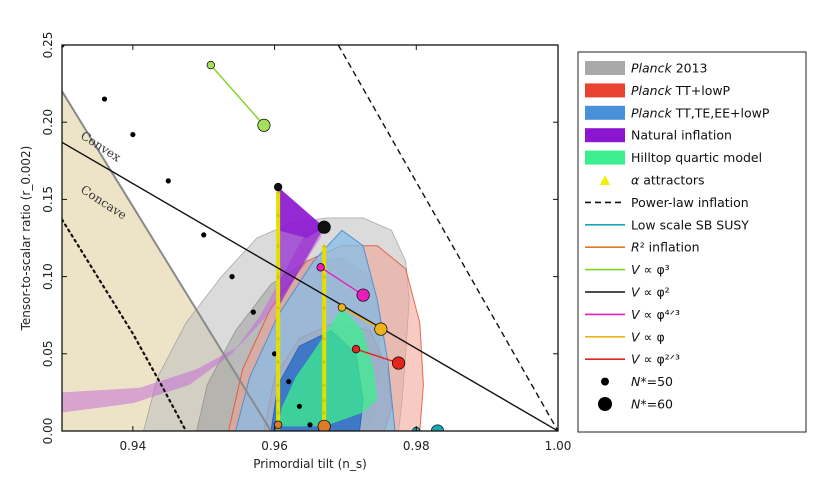  Describe the element at coordinates (636, 314) in the screenshot. I see `legend-label-italic-11: V` at that location.